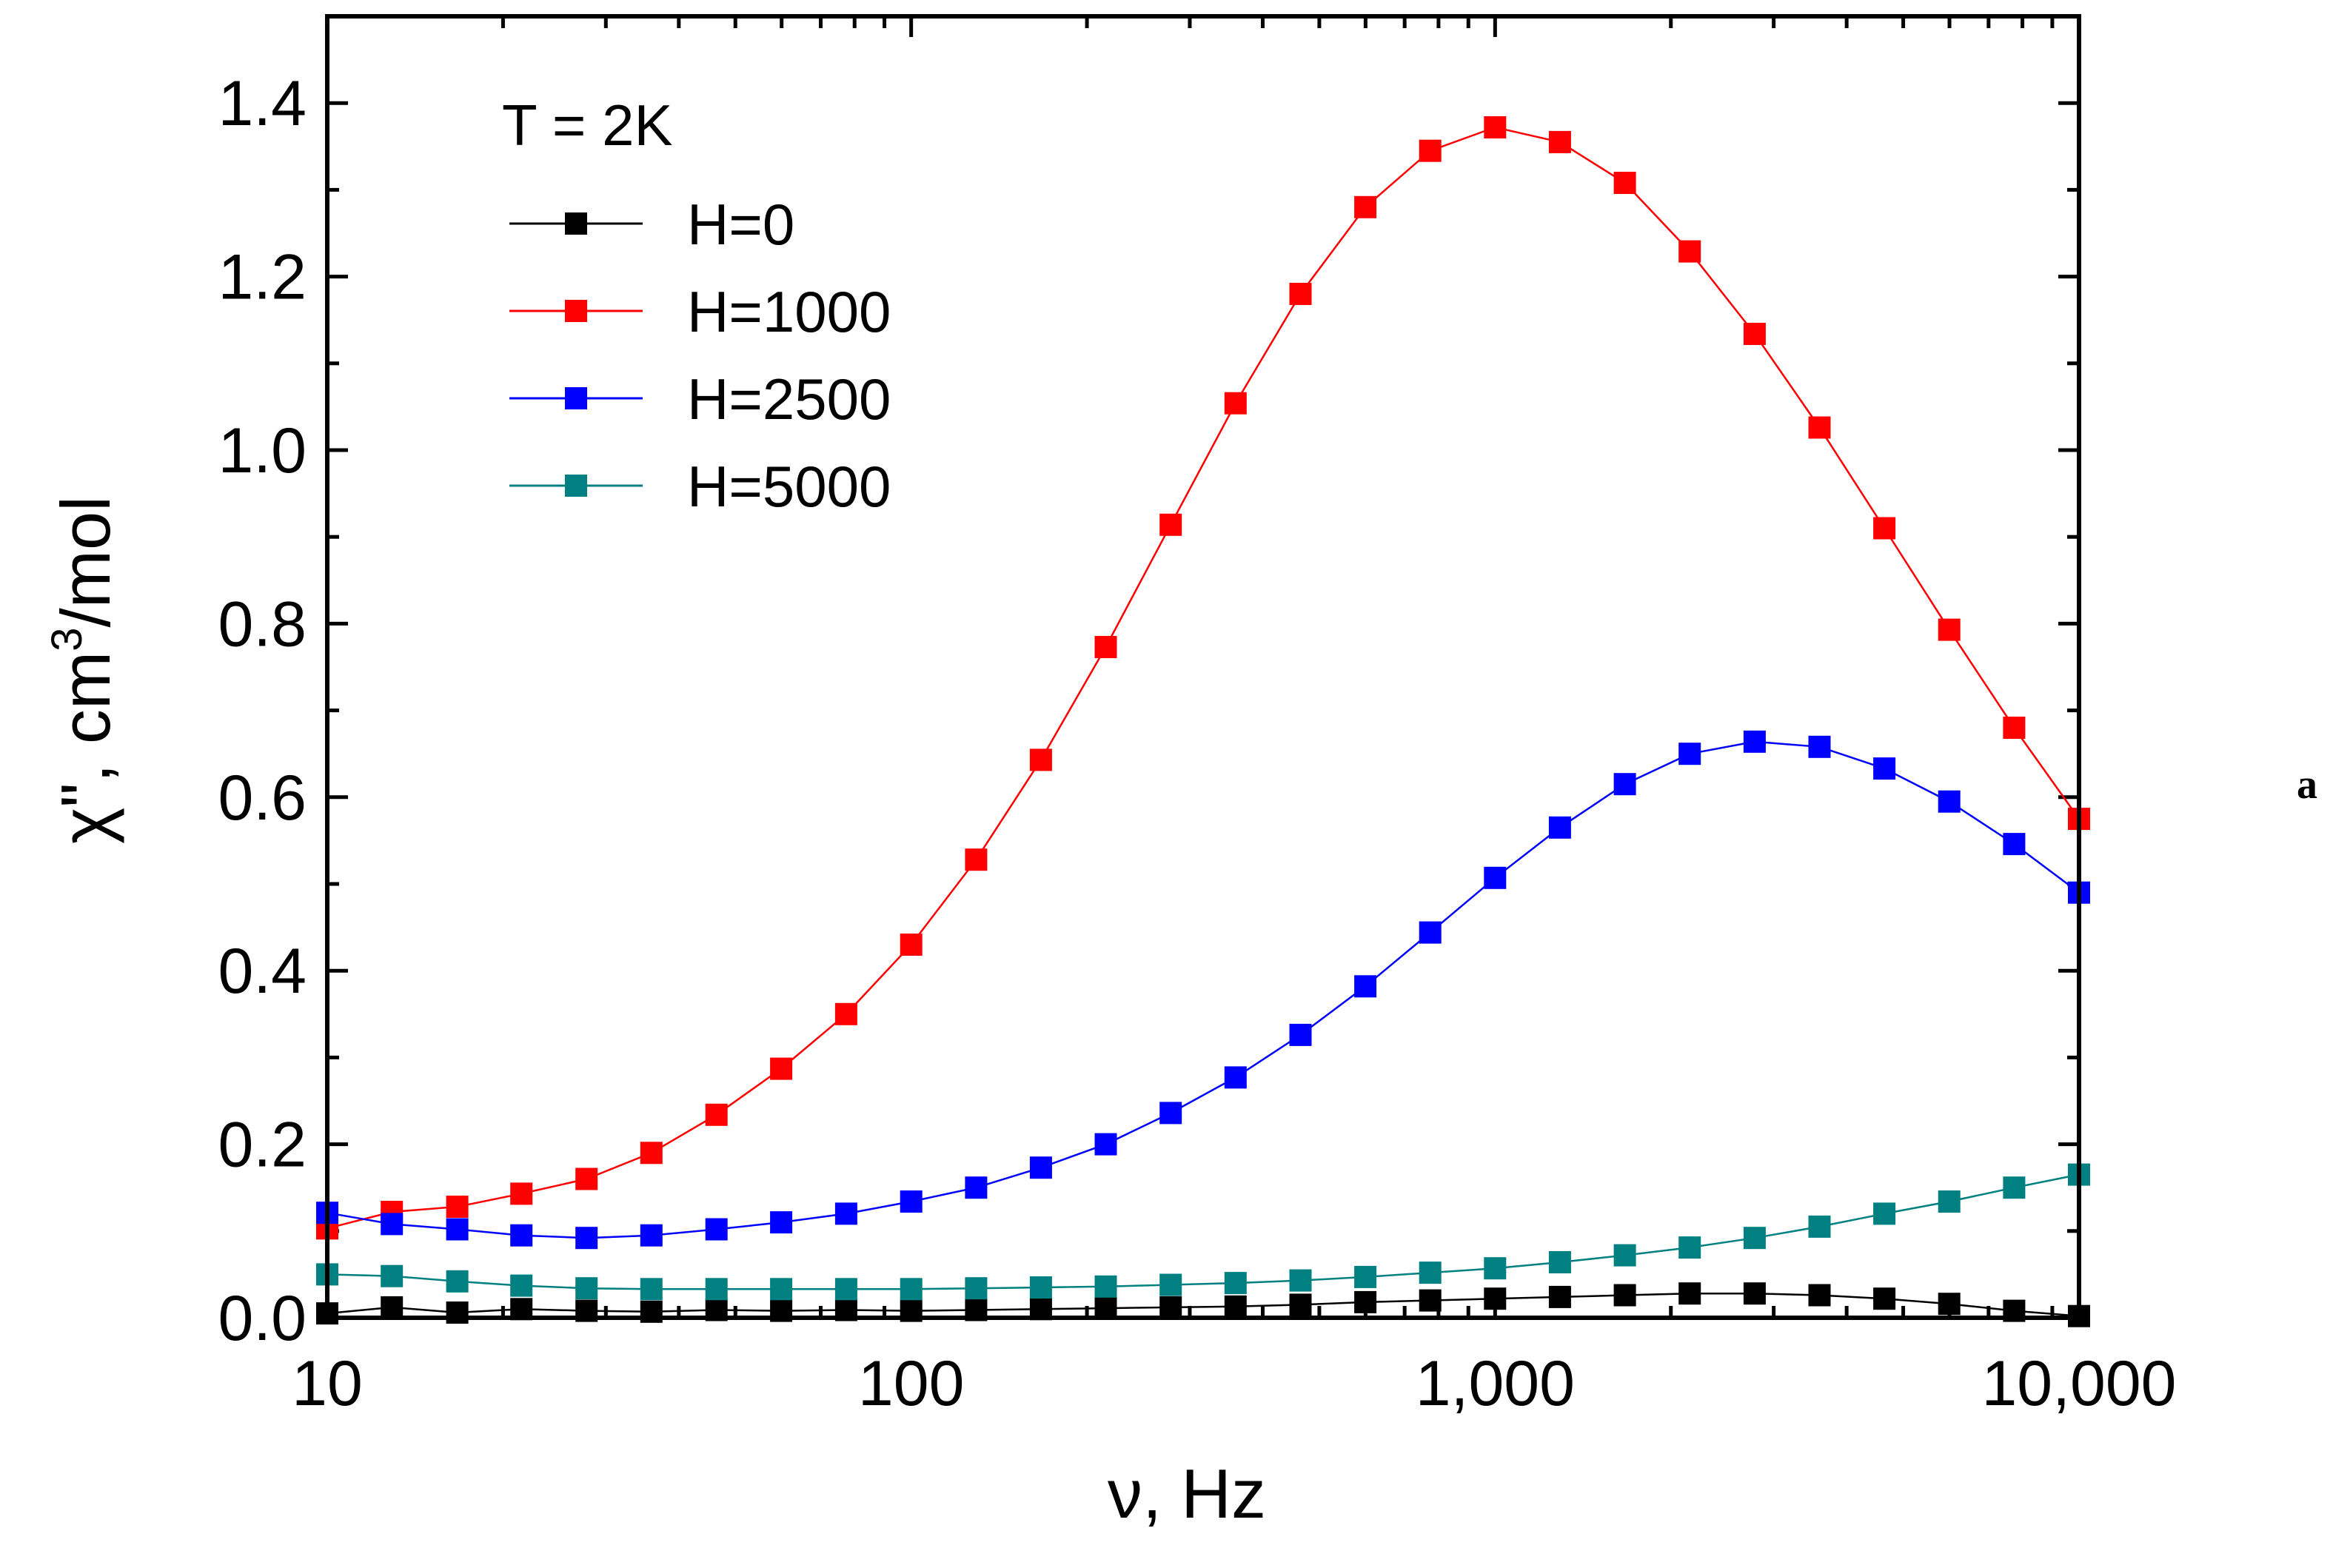  I want to click on y-tick-label: 1.0, so click(262, 450).